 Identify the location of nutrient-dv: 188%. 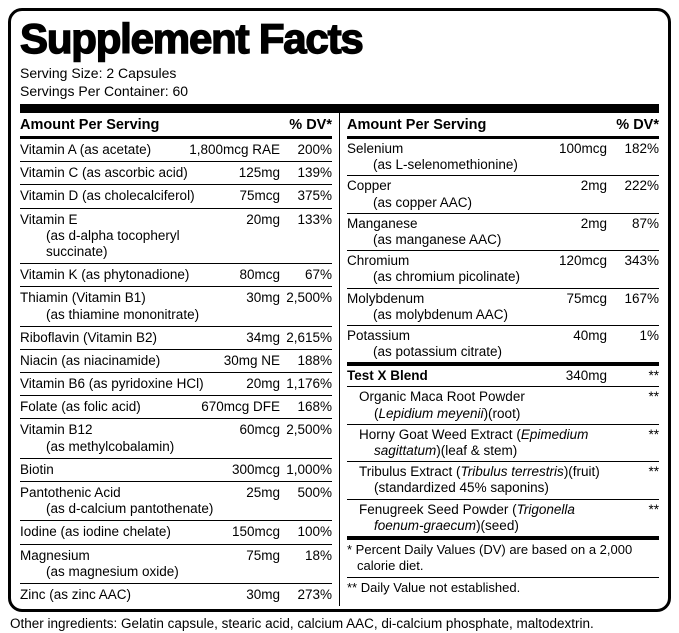
(314, 360).